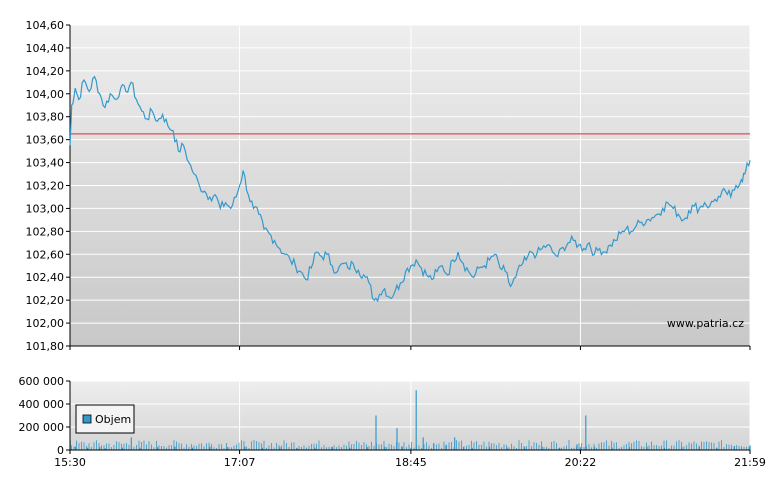  Describe the element at coordinates (105, 419) in the screenshot. I see `legend: Objem` at that location.